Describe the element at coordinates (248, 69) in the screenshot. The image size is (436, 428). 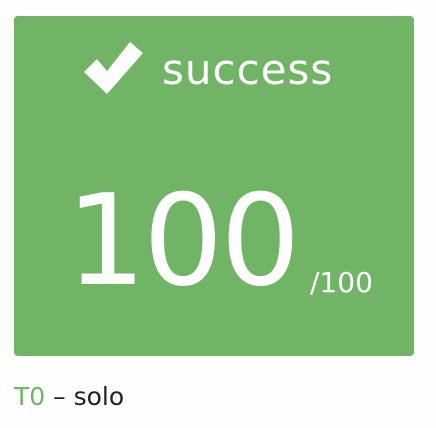
I see `status-label: success` at that location.